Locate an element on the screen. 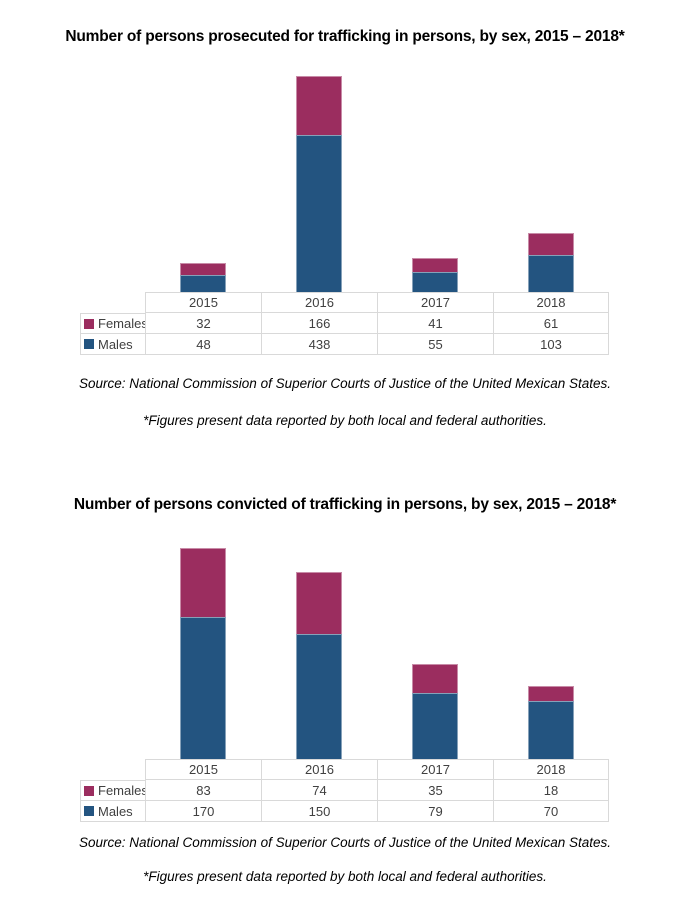 This screenshot has width=690, height=924. data-table: 2015 2016 2017 2018 Females 32 166 41 61 is located at coordinates (344, 323).